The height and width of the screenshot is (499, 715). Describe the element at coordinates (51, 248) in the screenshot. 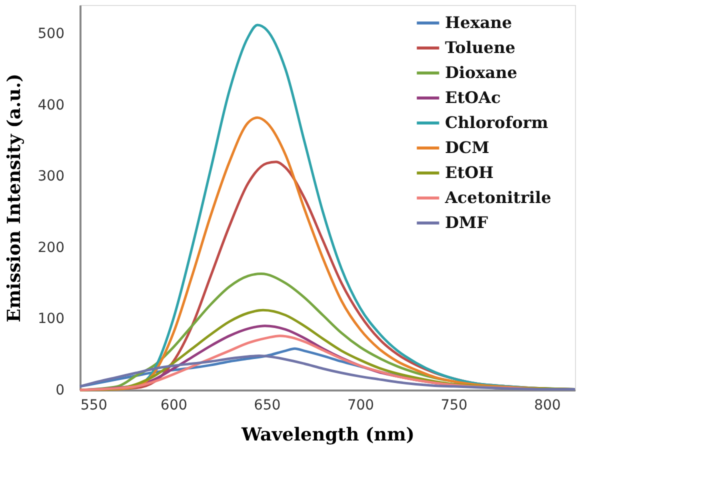

I see `y-tick-label: 200` at that location.